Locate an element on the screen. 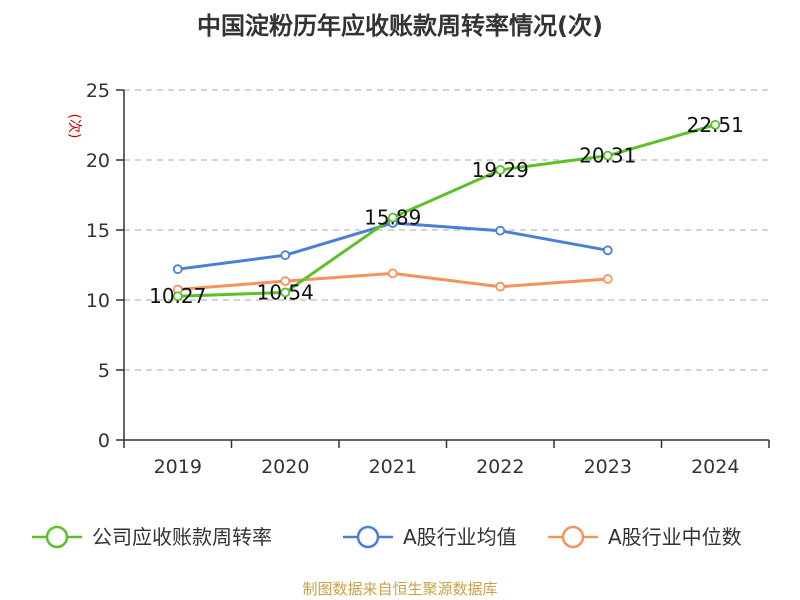  data-label-2022: 19.29 is located at coordinates (500, 170).